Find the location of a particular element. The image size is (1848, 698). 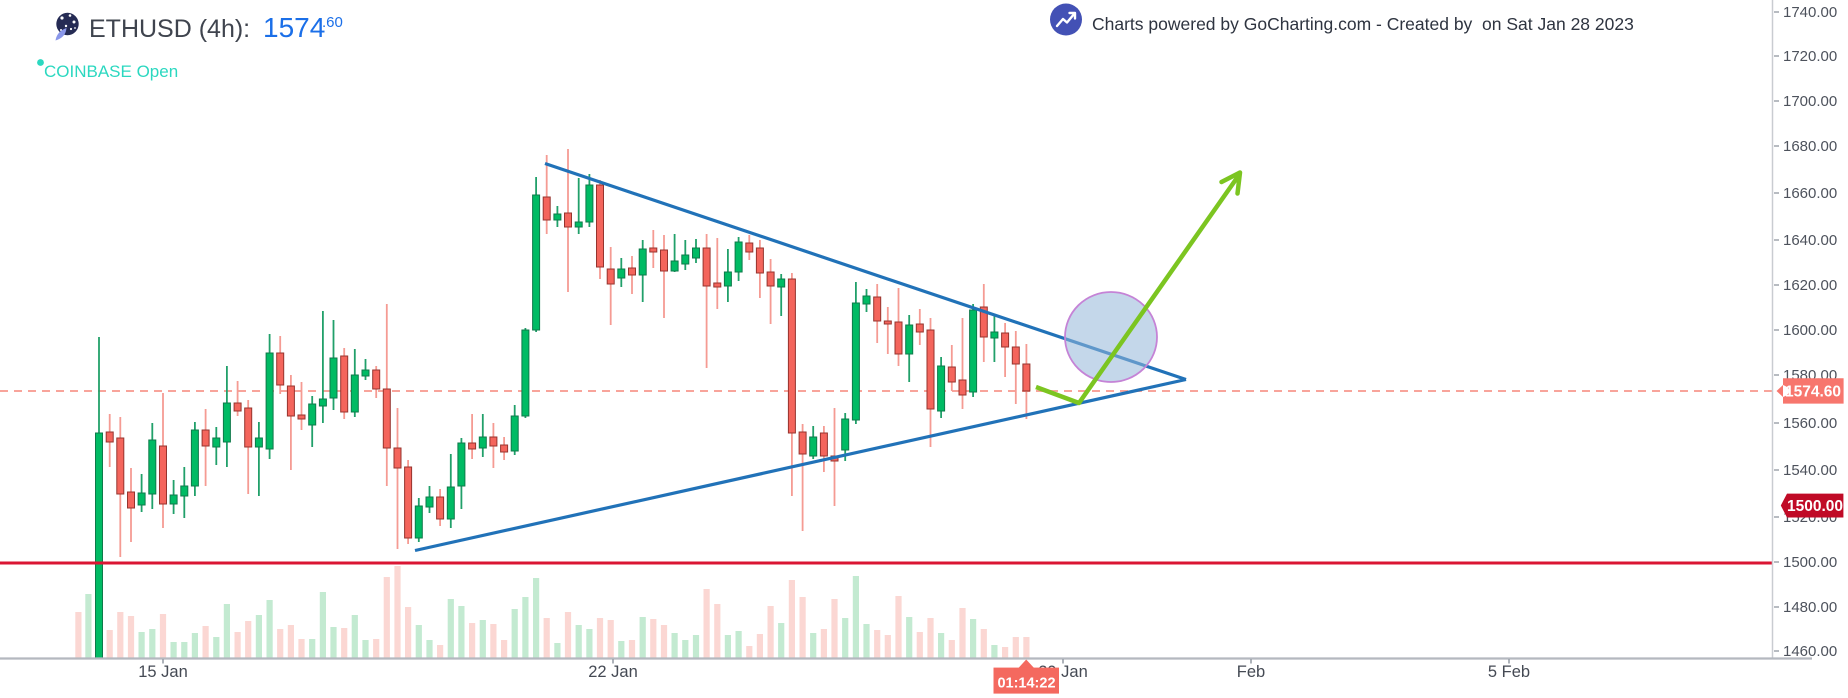

svg-text: 15 Jan is located at coordinates (163, 672).